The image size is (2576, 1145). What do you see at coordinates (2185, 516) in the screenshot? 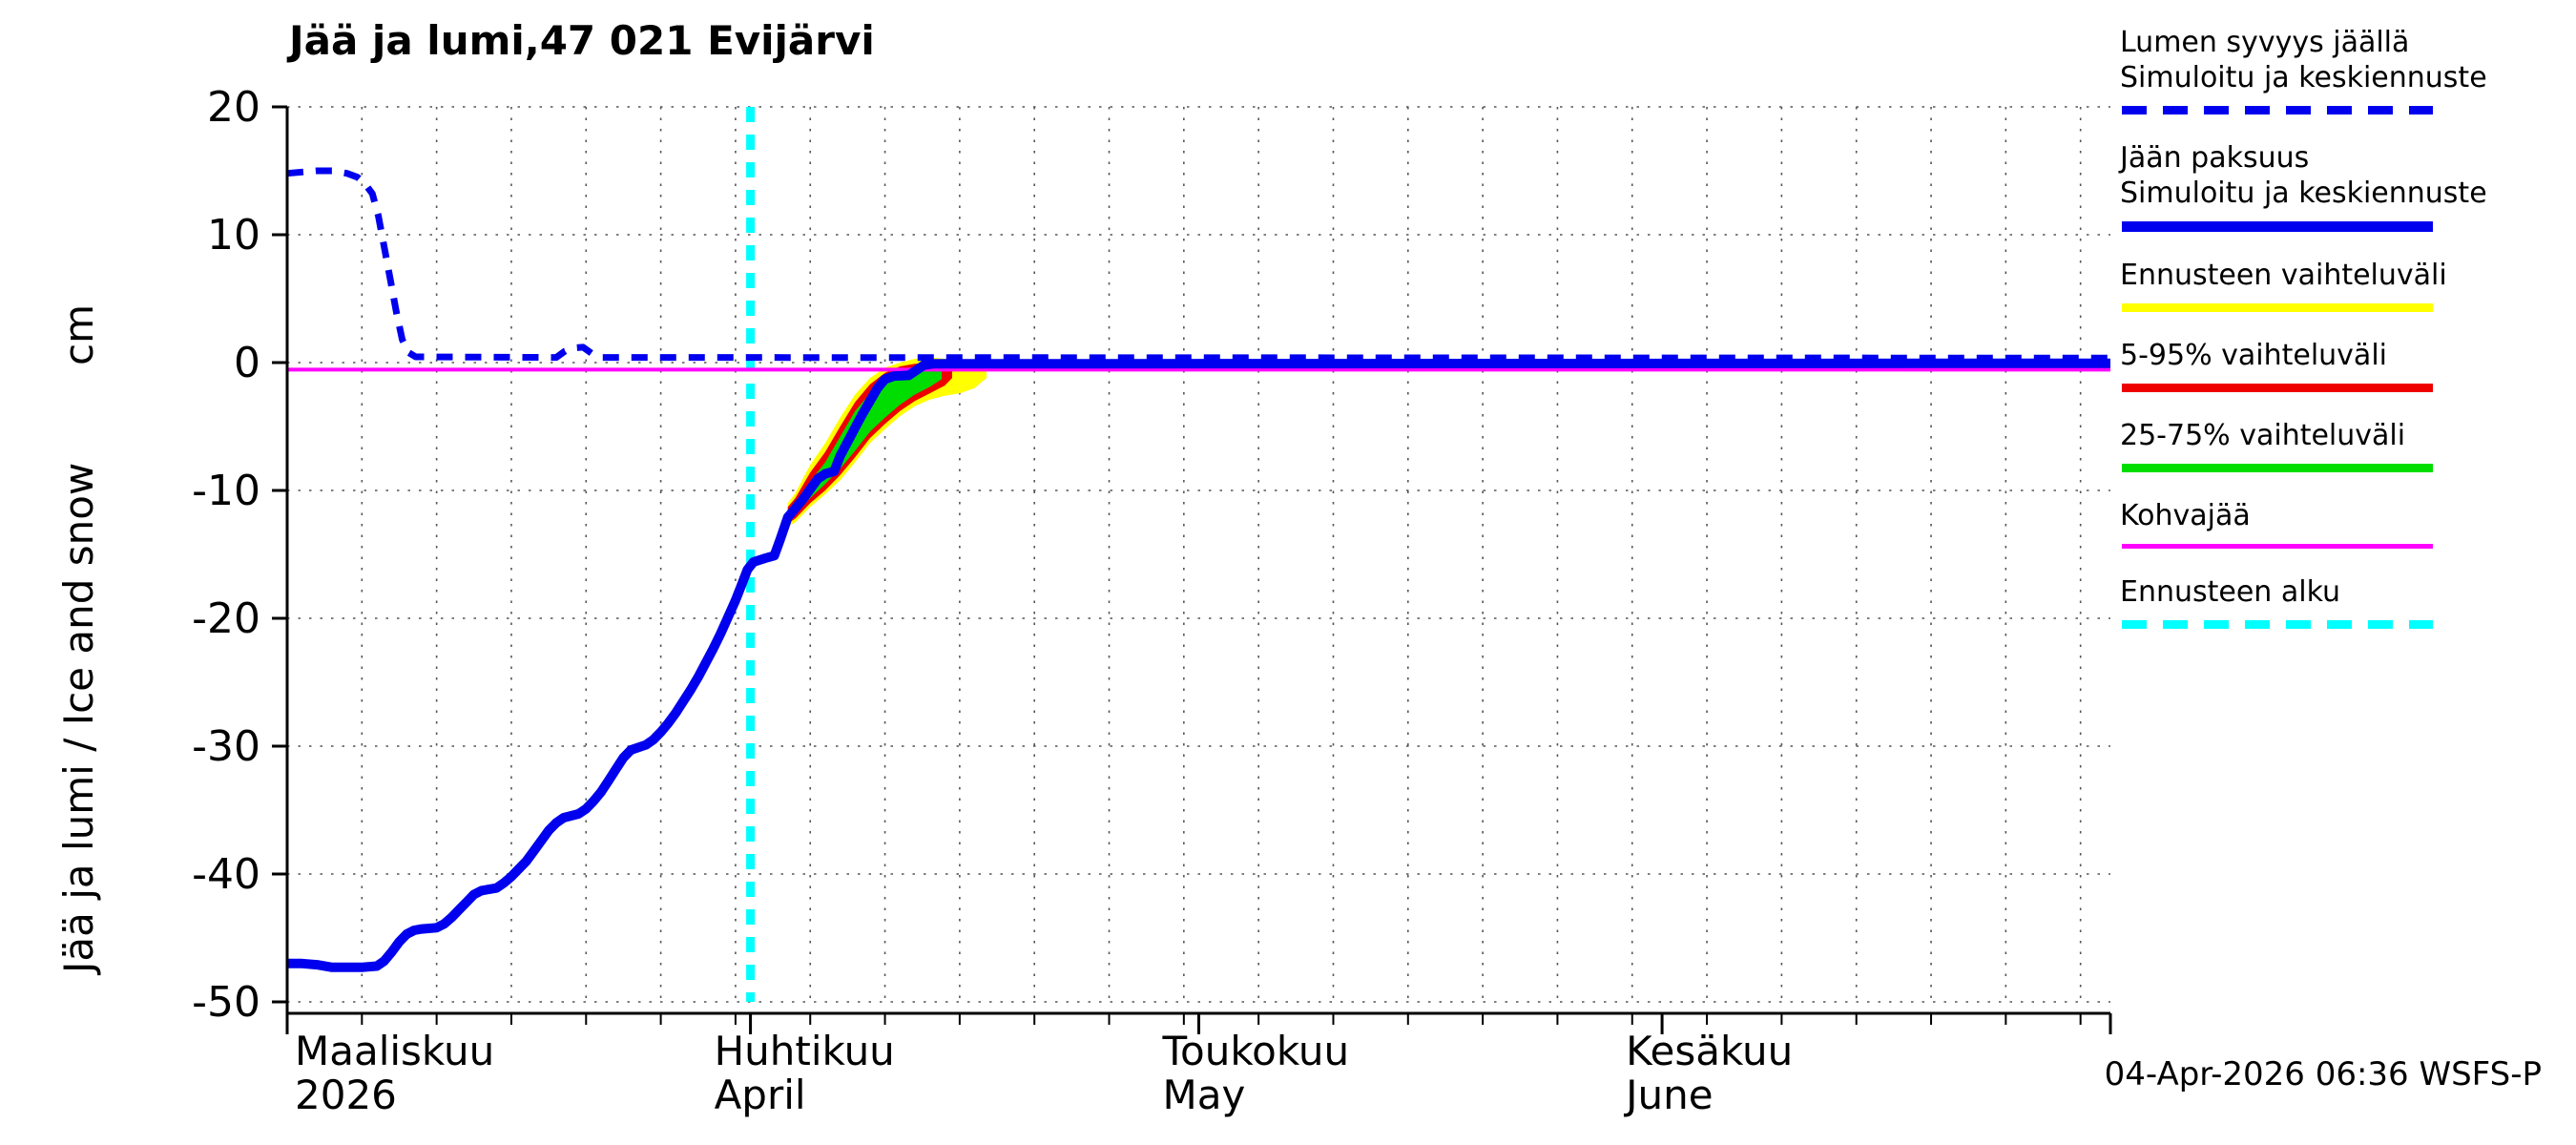
I see `legend-label: Kohvajää` at bounding box center [2185, 516].